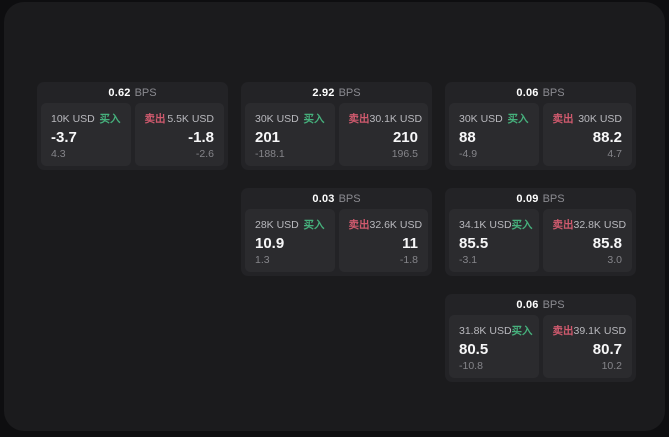 The image size is (669, 437). What do you see at coordinates (323, 92) in the screenshot?
I see `bps-value: 2.92` at bounding box center [323, 92].